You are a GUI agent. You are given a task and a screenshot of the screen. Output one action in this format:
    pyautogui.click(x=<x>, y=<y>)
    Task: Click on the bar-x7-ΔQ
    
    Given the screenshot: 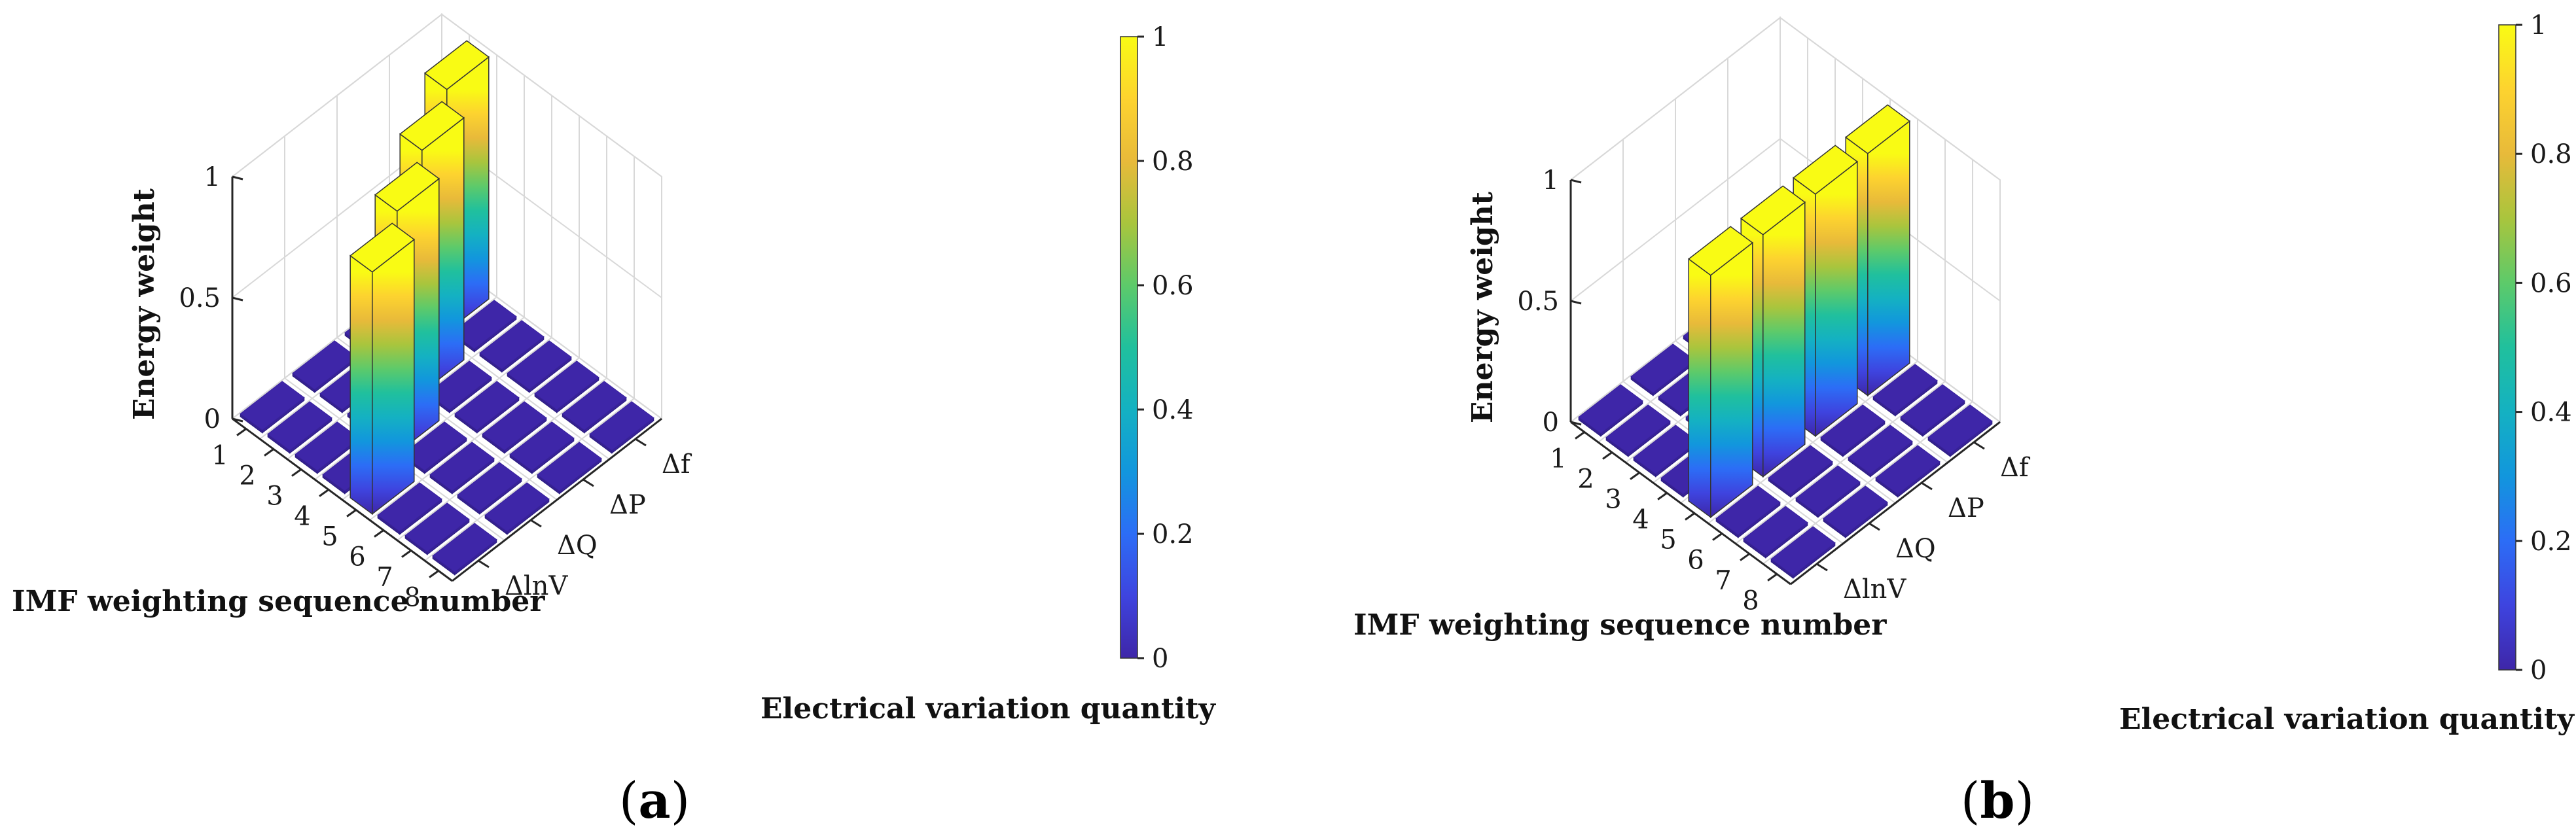 What is the action you would take?
    pyautogui.click(x=489, y=488)
    